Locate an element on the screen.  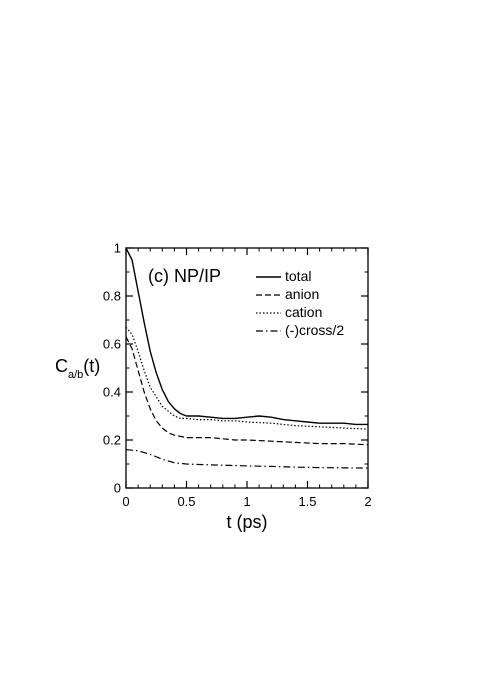
legend-label: cation is located at coordinates (303, 312).